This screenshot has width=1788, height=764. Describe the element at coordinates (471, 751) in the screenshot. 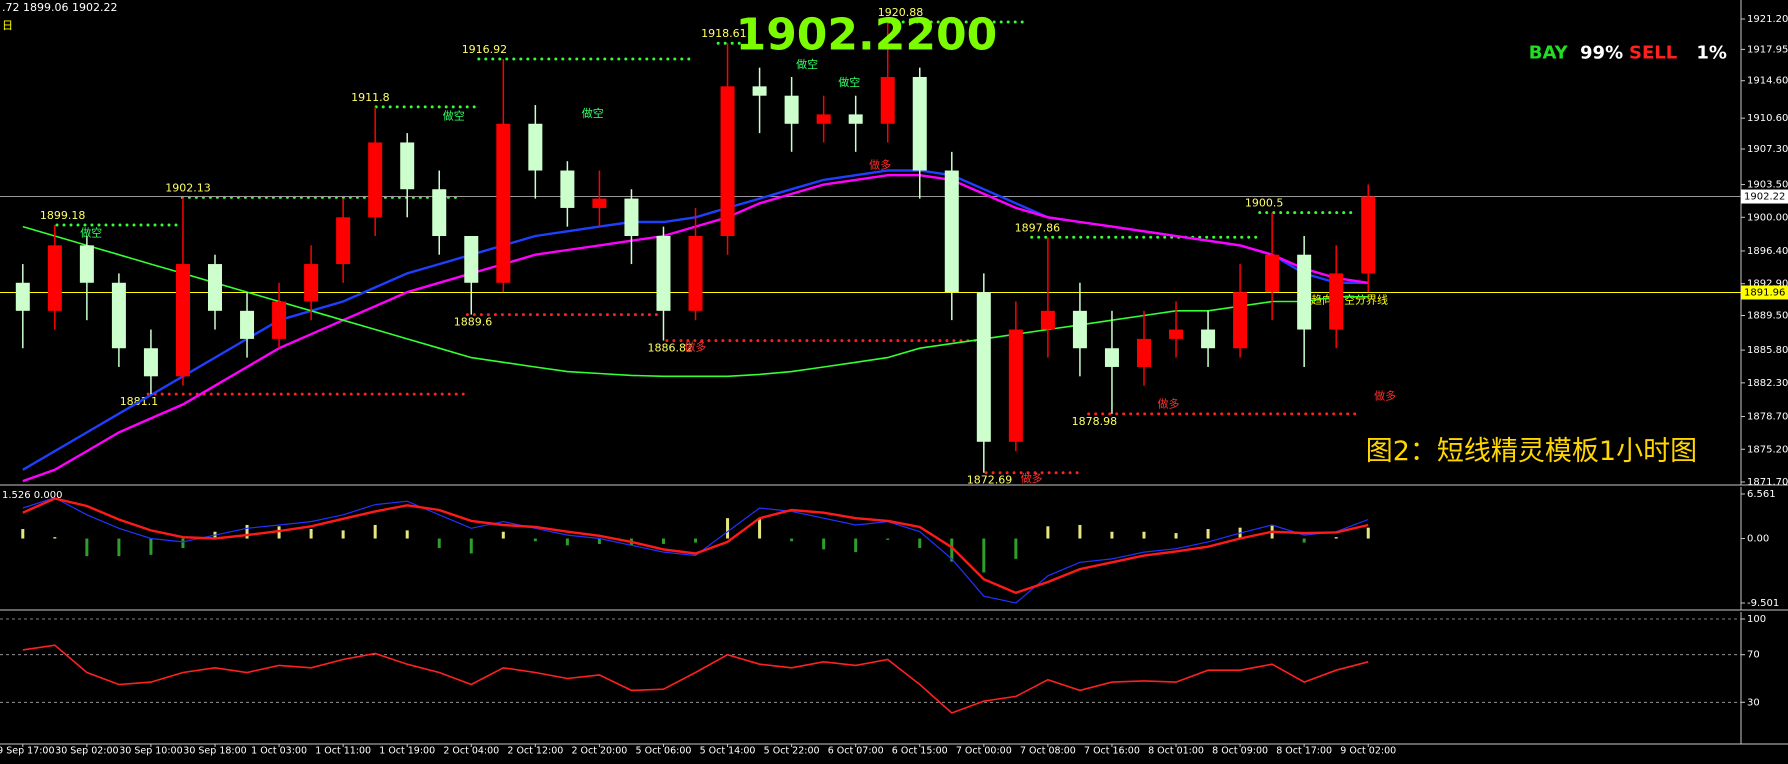

I see `x-tick-label: 2 Oct 04:00` at that location.